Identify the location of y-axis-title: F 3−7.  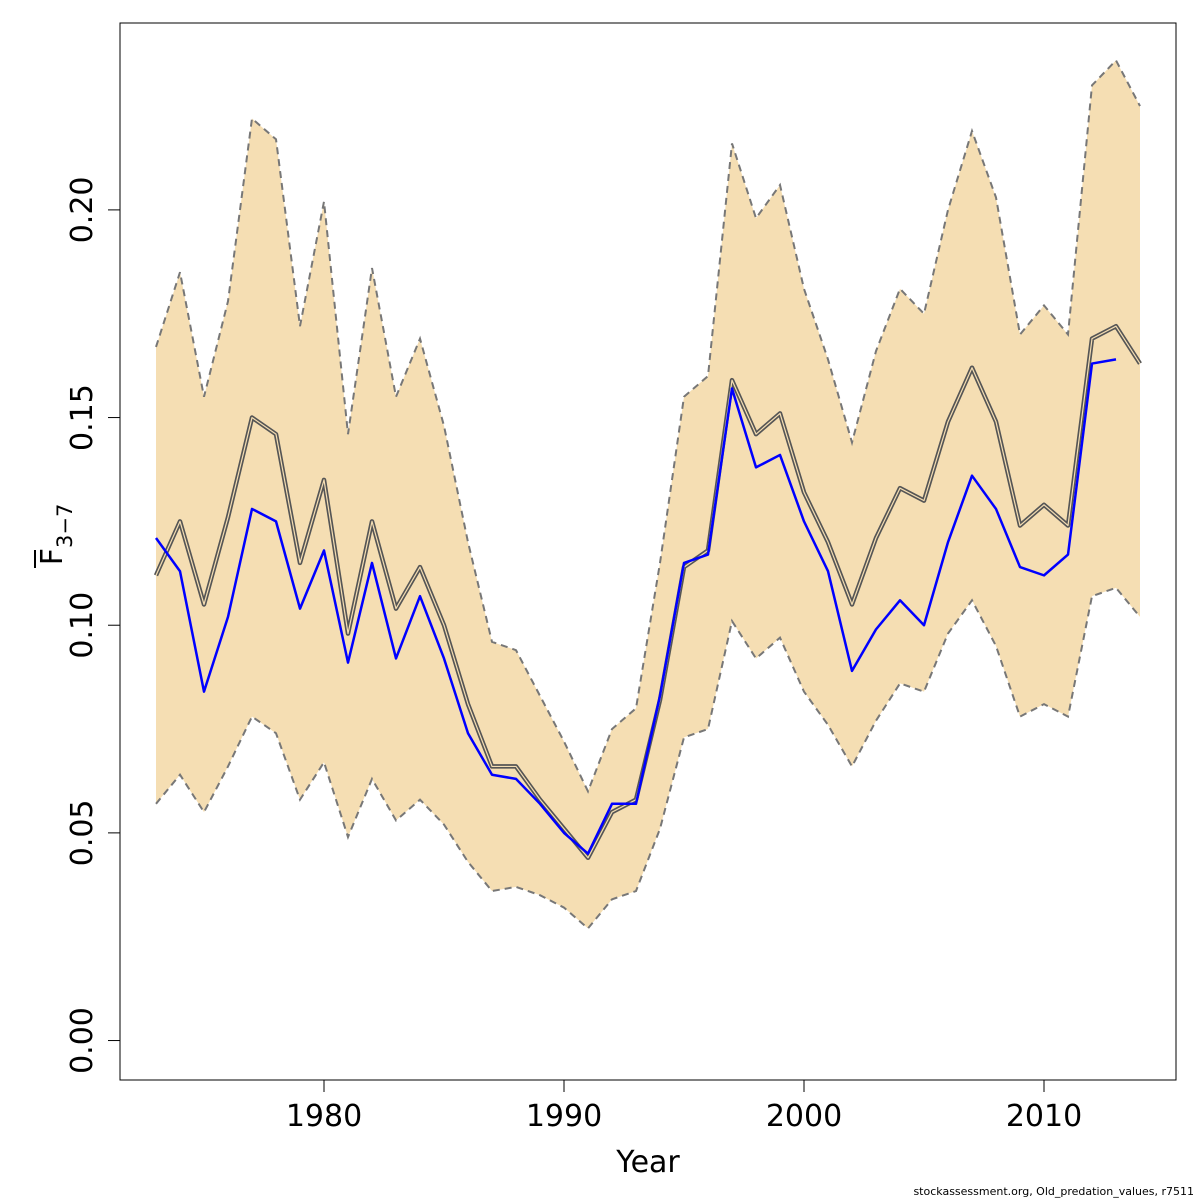
(55, 536).